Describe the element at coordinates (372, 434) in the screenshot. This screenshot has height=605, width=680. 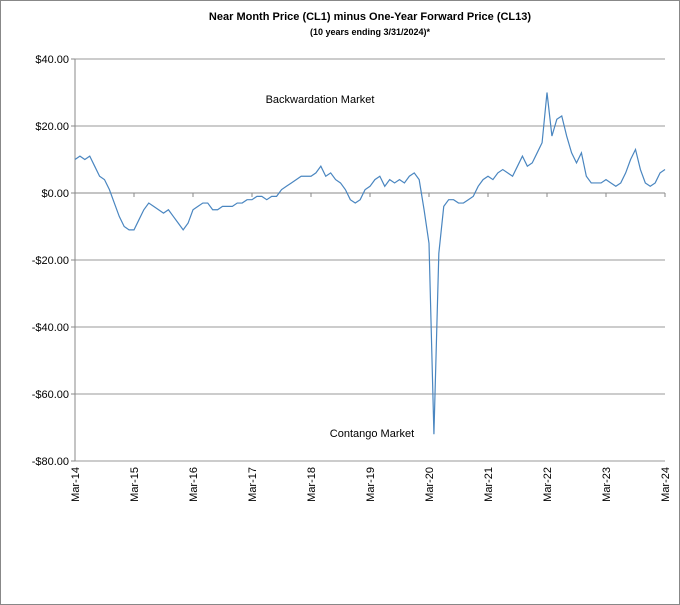
I see `annotation: Contango Market` at that location.